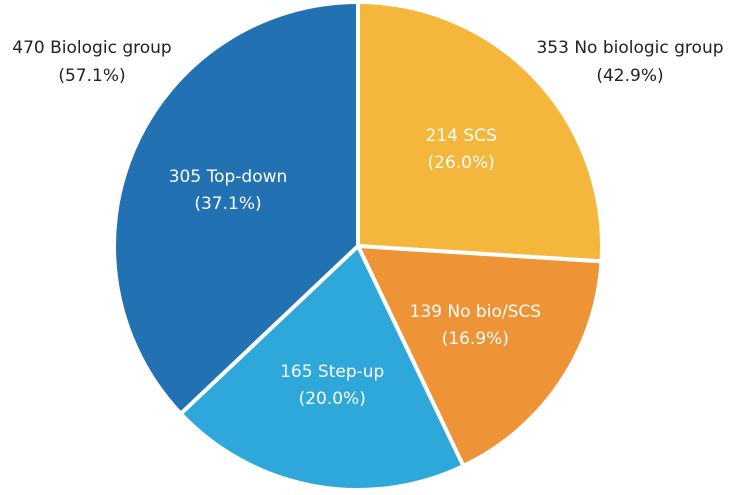 This screenshot has width=738, height=495. What do you see at coordinates (475, 339) in the screenshot?
I see `slice-percent: (16.9%)` at bounding box center [475, 339].